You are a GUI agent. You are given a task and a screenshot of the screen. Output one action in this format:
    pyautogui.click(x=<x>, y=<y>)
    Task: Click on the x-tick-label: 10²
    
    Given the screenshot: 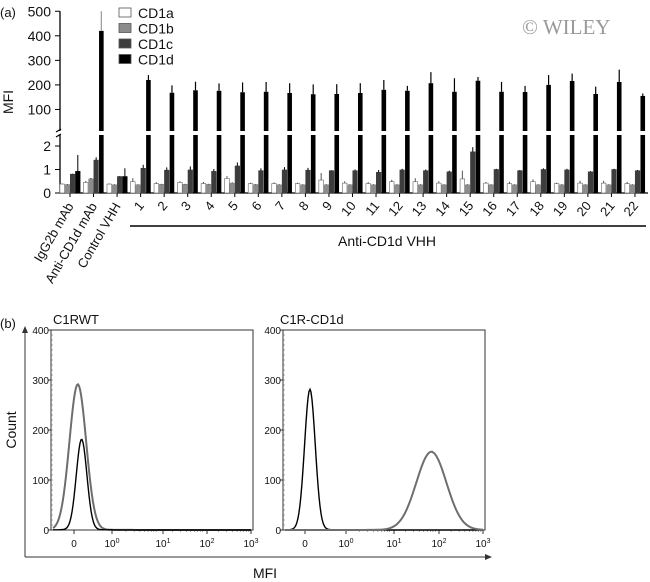 What is the action you would take?
    pyautogui.click(x=206, y=544)
    